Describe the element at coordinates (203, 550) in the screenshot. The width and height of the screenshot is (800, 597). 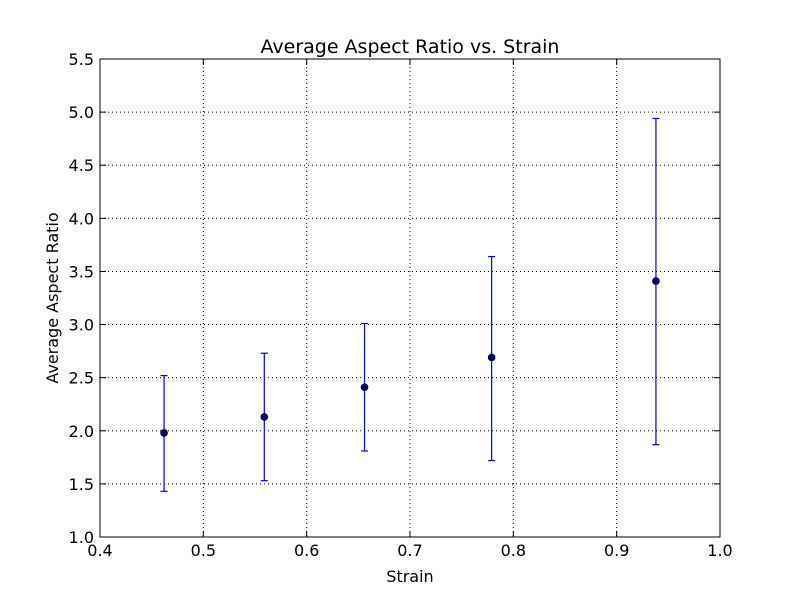
I see `x-tick-label: 0.5` at that location.